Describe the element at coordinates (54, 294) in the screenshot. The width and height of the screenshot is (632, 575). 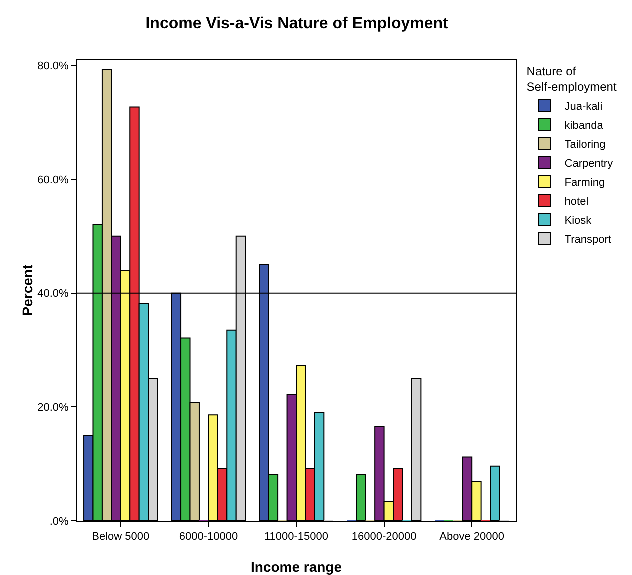
I see `y-tick-label: 40.0%` at that location.